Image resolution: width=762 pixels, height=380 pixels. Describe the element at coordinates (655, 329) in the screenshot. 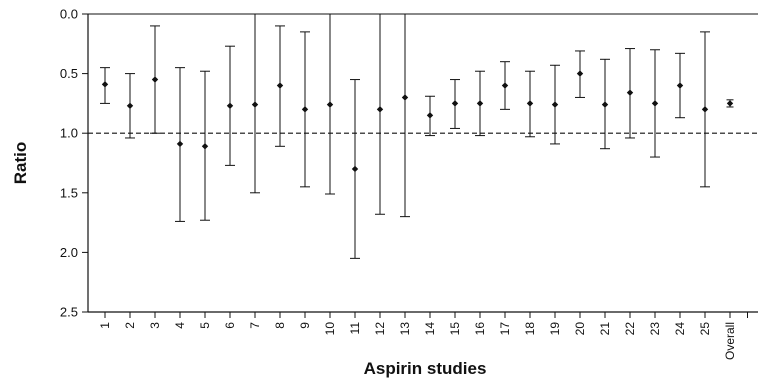

I see `x-tick-label: 23` at that location.